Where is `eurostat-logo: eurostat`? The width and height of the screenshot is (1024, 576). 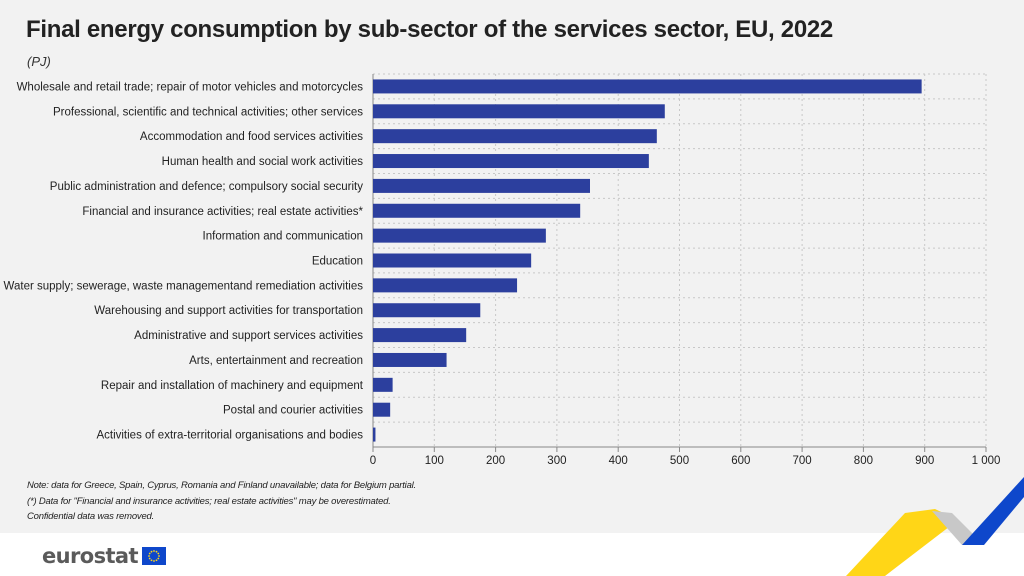 eurostat-logo: eurostat is located at coordinates (104, 556).